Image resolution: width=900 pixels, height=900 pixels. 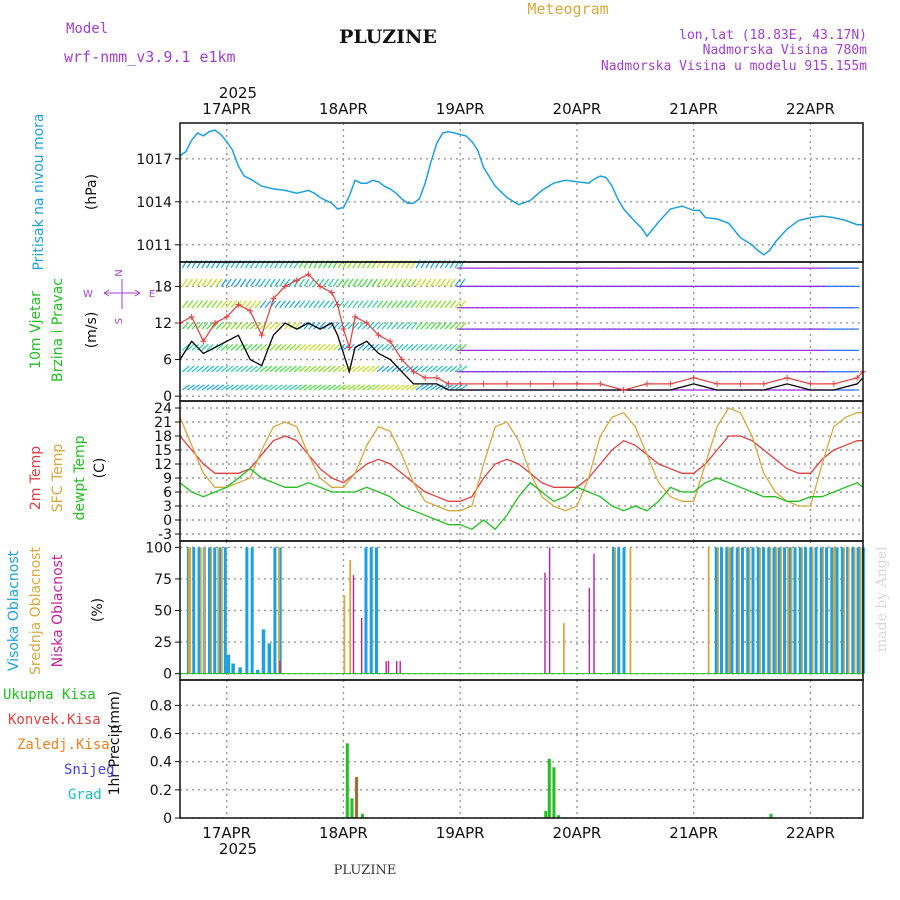 I want to click on mid-cloud-ylabel: Srednja Oblacnost, so click(x=36, y=611).